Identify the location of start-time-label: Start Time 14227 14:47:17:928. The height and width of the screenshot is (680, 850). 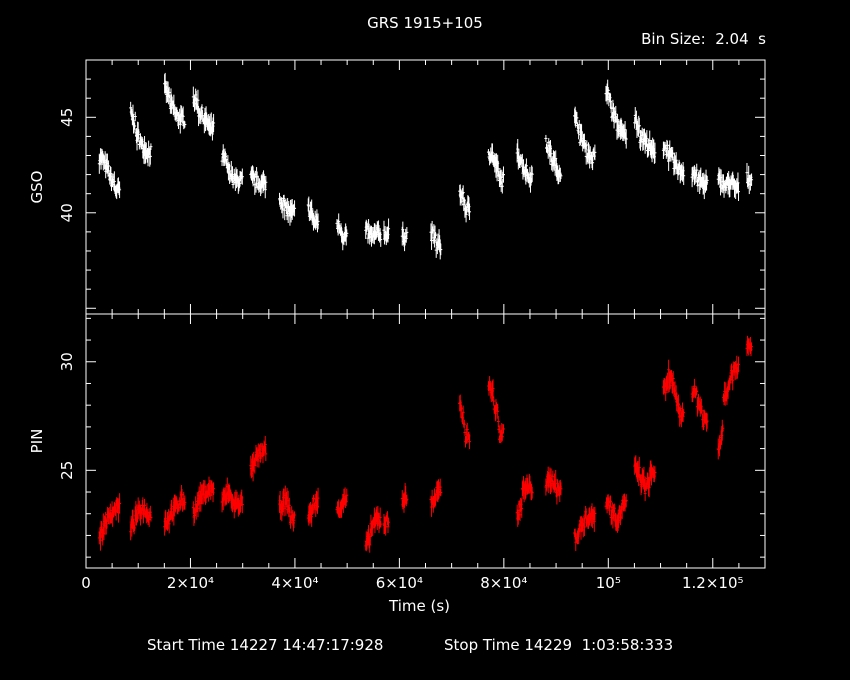
(265, 645).